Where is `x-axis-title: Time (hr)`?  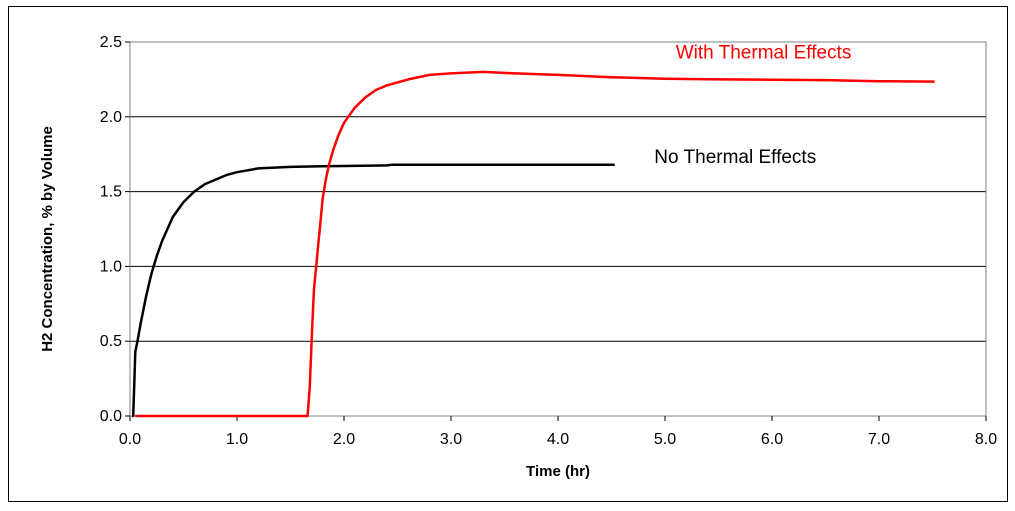 x-axis-title: Time (hr) is located at coordinates (558, 471).